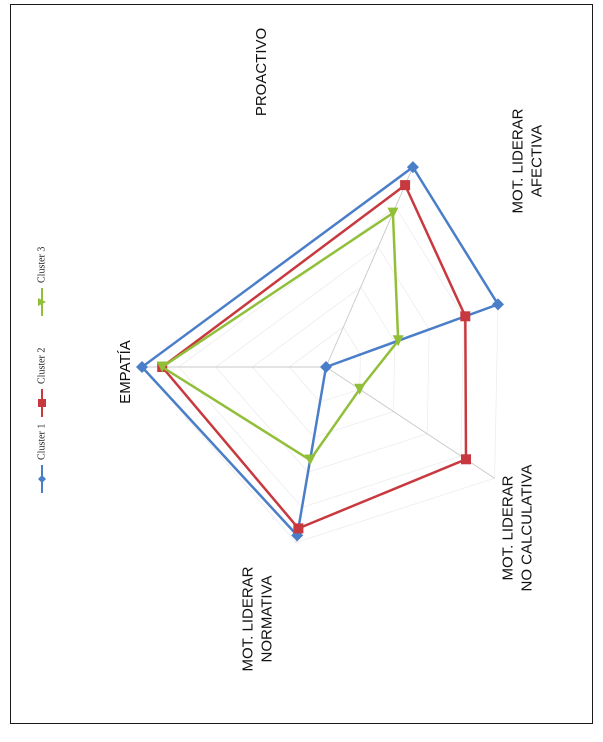 The image size is (603, 742). Describe the element at coordinates (526, 528) in the screenshot. I see `axis-label-3-line-2: NO CALCULATIVA` at that location.